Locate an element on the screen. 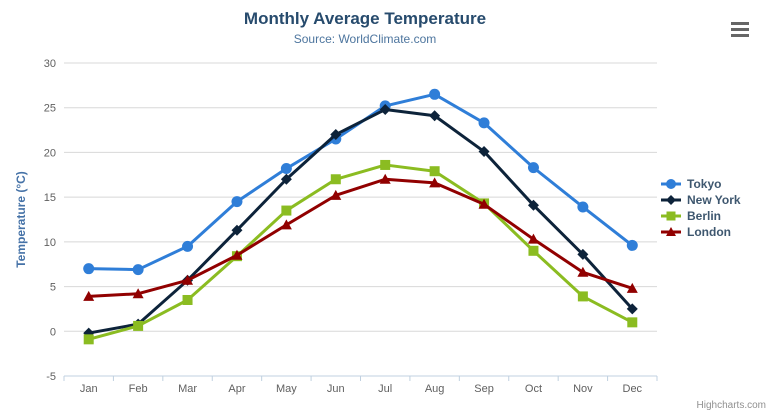 This screenshot has height=416, width=769. x-axis-label: Jul is located at coordinates (385, 389).